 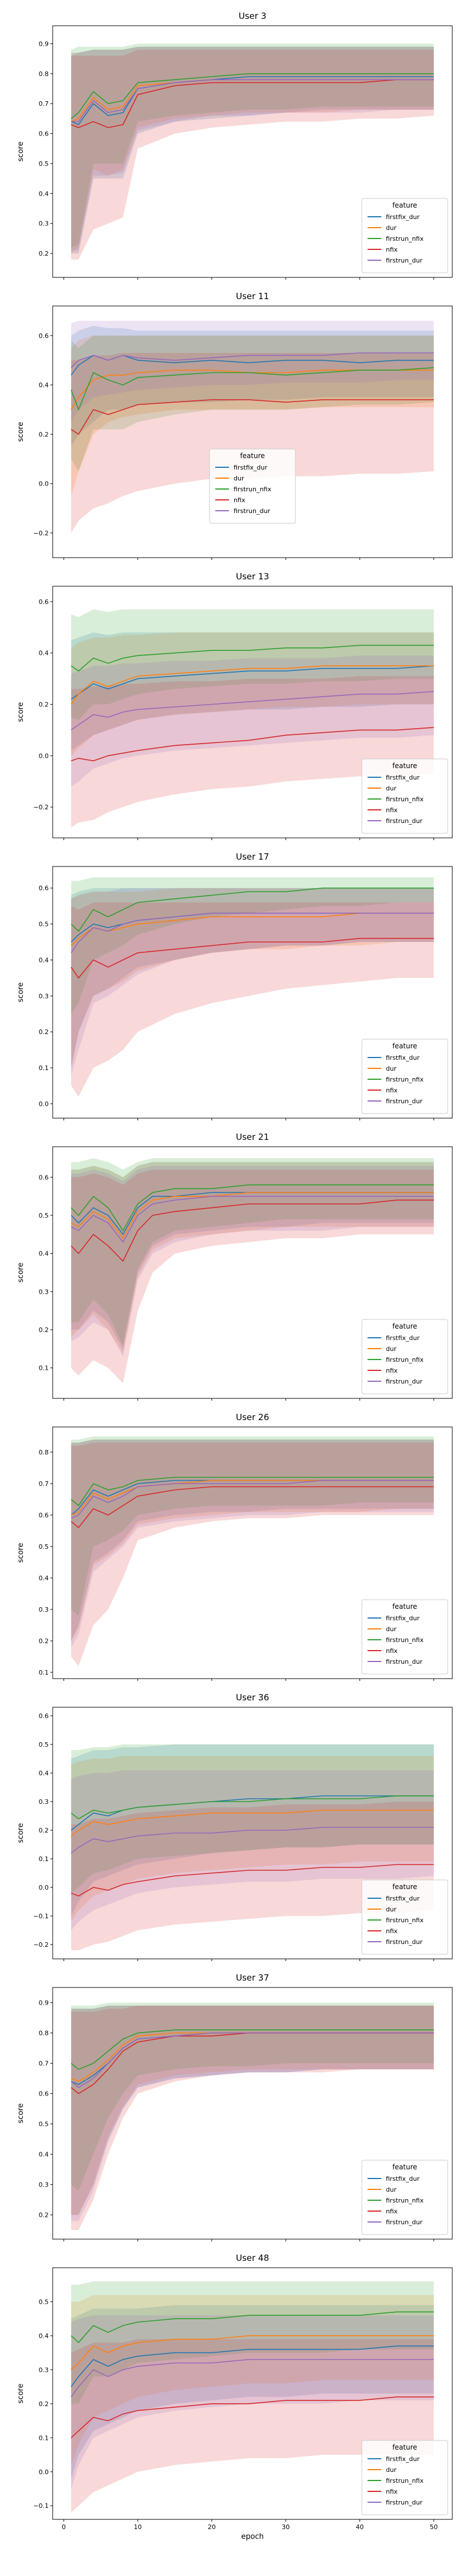 What do you see at coordinates (41, 807) in the screenshot?
I see `y-tick-label: −0.2` at bounding box center [41, 807].